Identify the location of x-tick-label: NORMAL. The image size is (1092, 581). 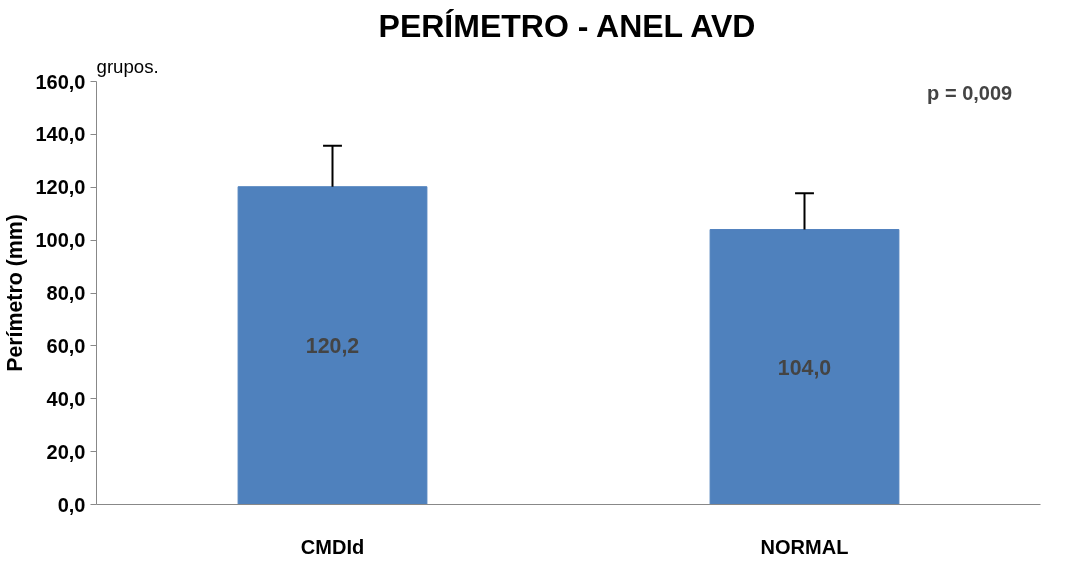
(804, 546).